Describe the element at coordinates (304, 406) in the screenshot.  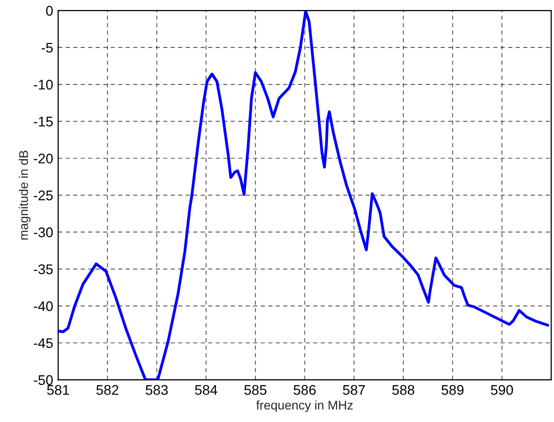
I see `x-axis-title: frequency in MHz` at that location.